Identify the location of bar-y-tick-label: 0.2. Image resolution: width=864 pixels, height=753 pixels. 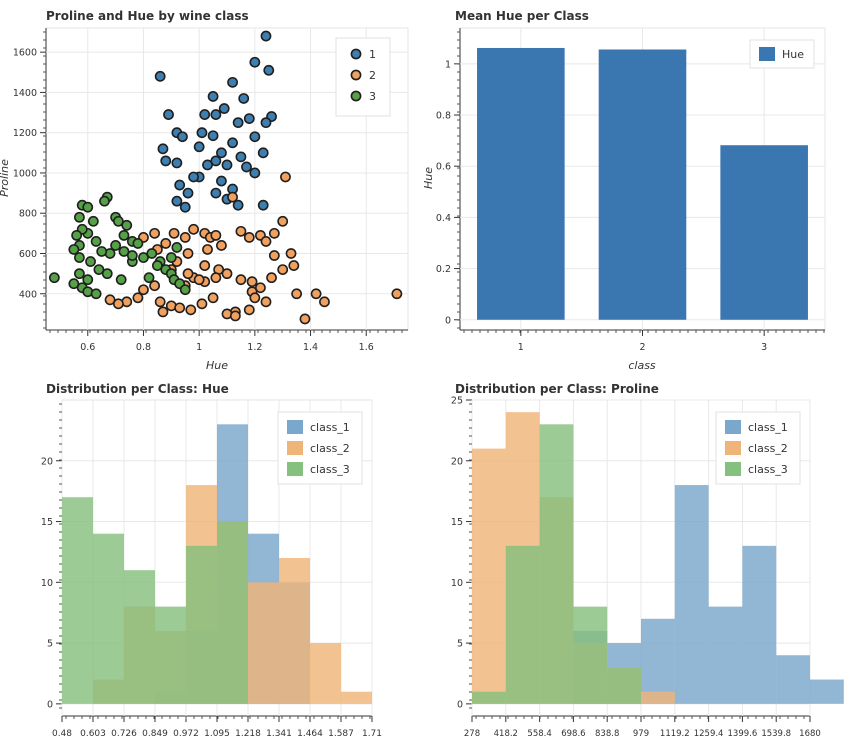
(443, 269).